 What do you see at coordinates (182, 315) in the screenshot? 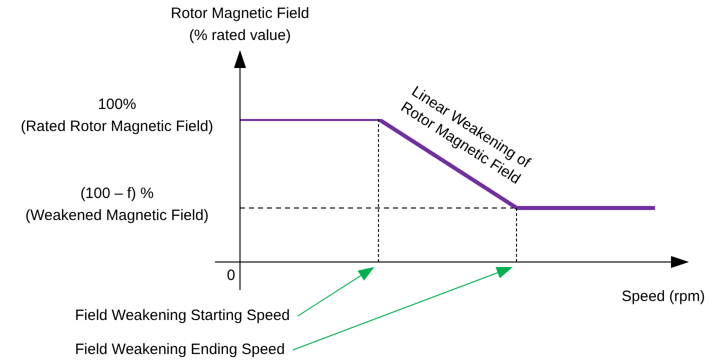
I see `text: Field Weakening Starting Speed` at bounding box center [182, 315].